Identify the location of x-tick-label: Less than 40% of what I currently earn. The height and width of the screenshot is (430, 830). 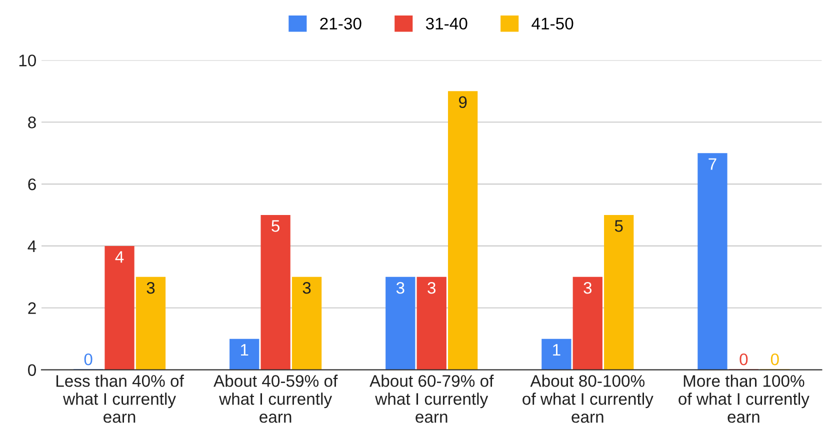
(120, 398).